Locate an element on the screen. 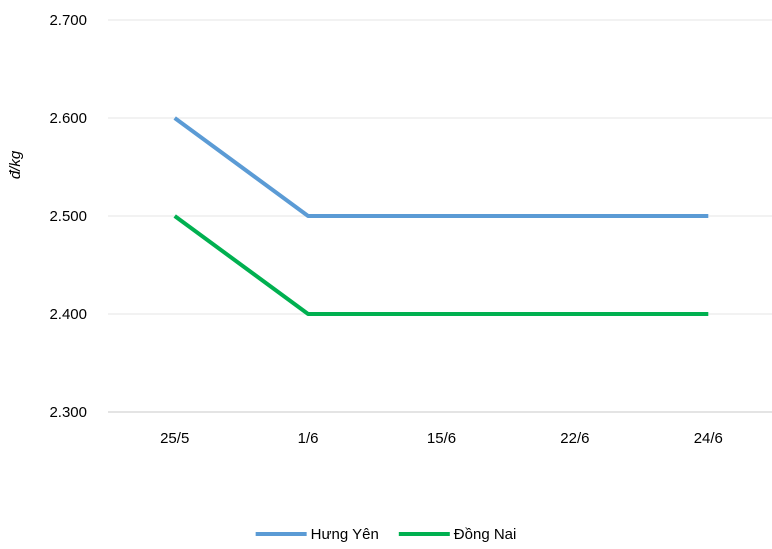  legend-label: Hưng Yên is located at coordinates (345, 534).